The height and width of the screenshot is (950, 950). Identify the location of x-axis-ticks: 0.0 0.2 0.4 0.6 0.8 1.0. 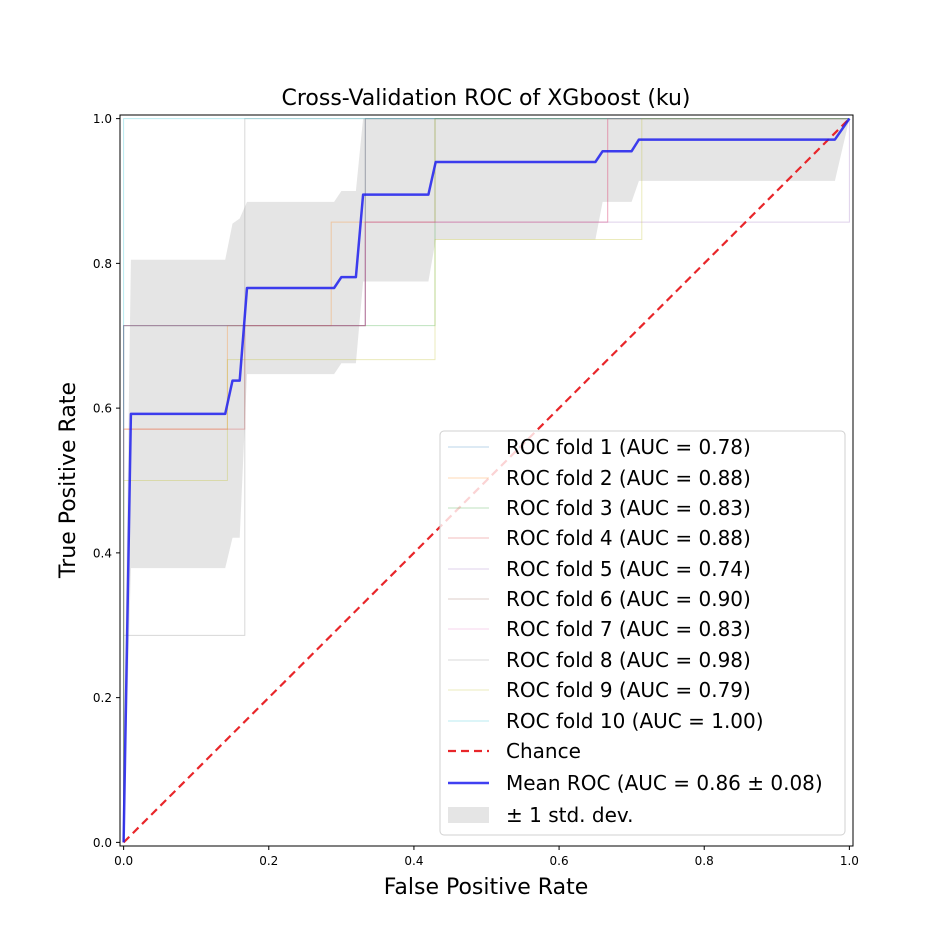
(486, 857).